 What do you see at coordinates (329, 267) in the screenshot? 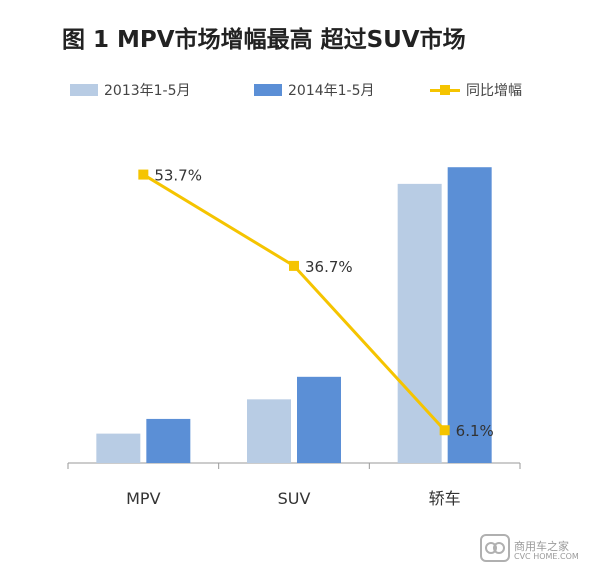
I see `growth-data-label: 36.7%` at bounding box center [329, 267].